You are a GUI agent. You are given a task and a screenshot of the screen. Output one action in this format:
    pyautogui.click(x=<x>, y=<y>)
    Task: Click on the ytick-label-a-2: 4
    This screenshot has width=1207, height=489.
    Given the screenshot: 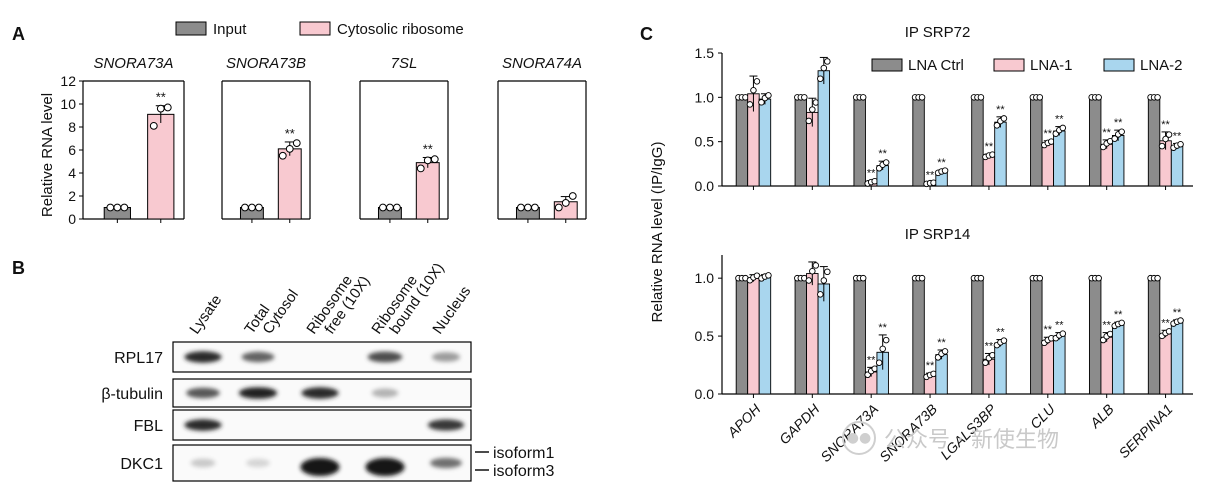 What is the action you would take?
    pyautogui.click(x=72, y=173)
    